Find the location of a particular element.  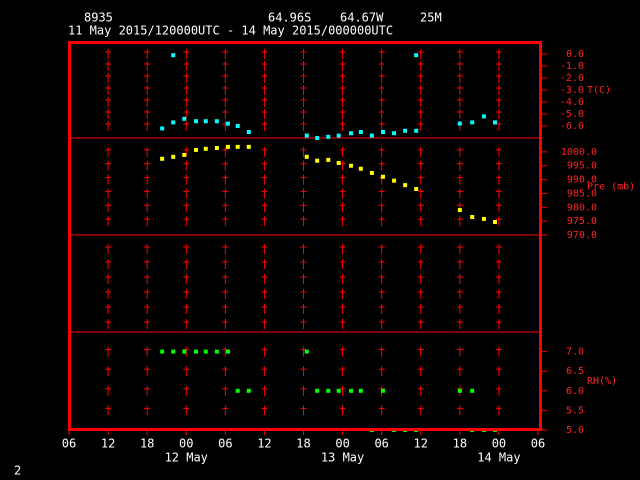

y-tick-label: 5.5 is located at coordinates (575, 410).